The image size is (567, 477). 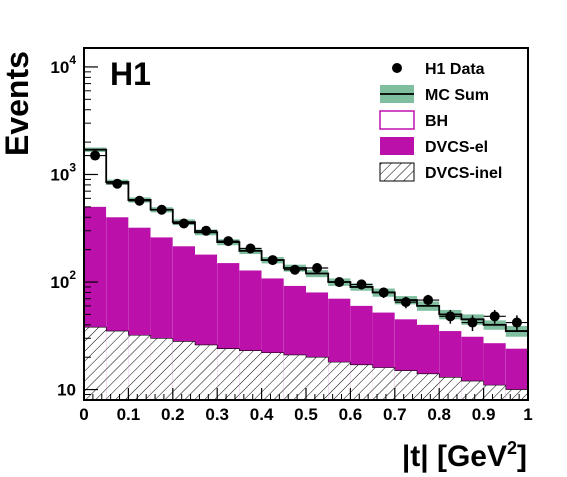 I want to click on legend-label: DVCS-inel, so click(x=463, y=173).